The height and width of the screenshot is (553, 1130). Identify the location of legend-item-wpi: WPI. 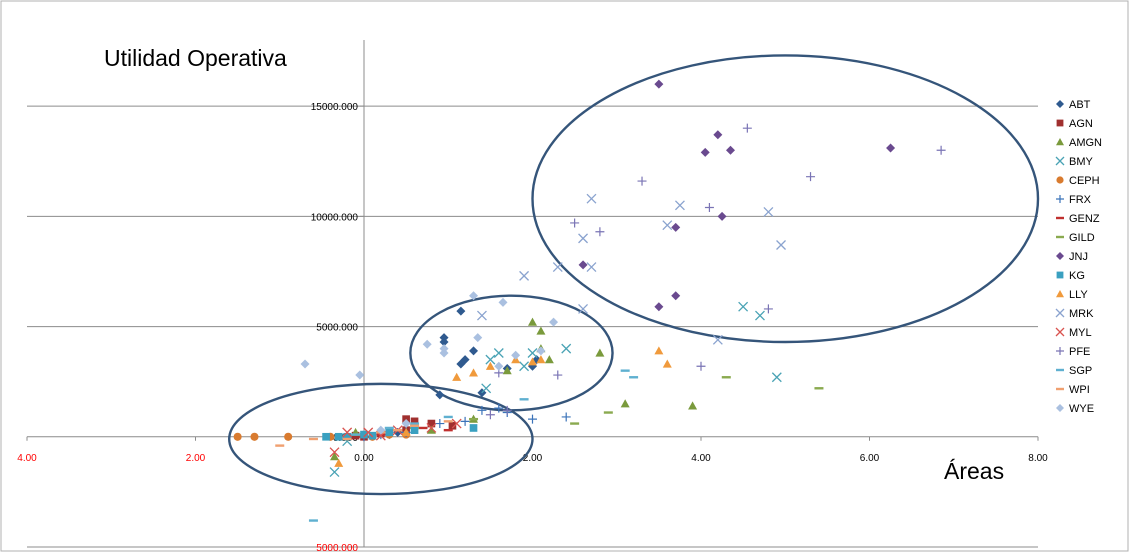
(1073, 390).